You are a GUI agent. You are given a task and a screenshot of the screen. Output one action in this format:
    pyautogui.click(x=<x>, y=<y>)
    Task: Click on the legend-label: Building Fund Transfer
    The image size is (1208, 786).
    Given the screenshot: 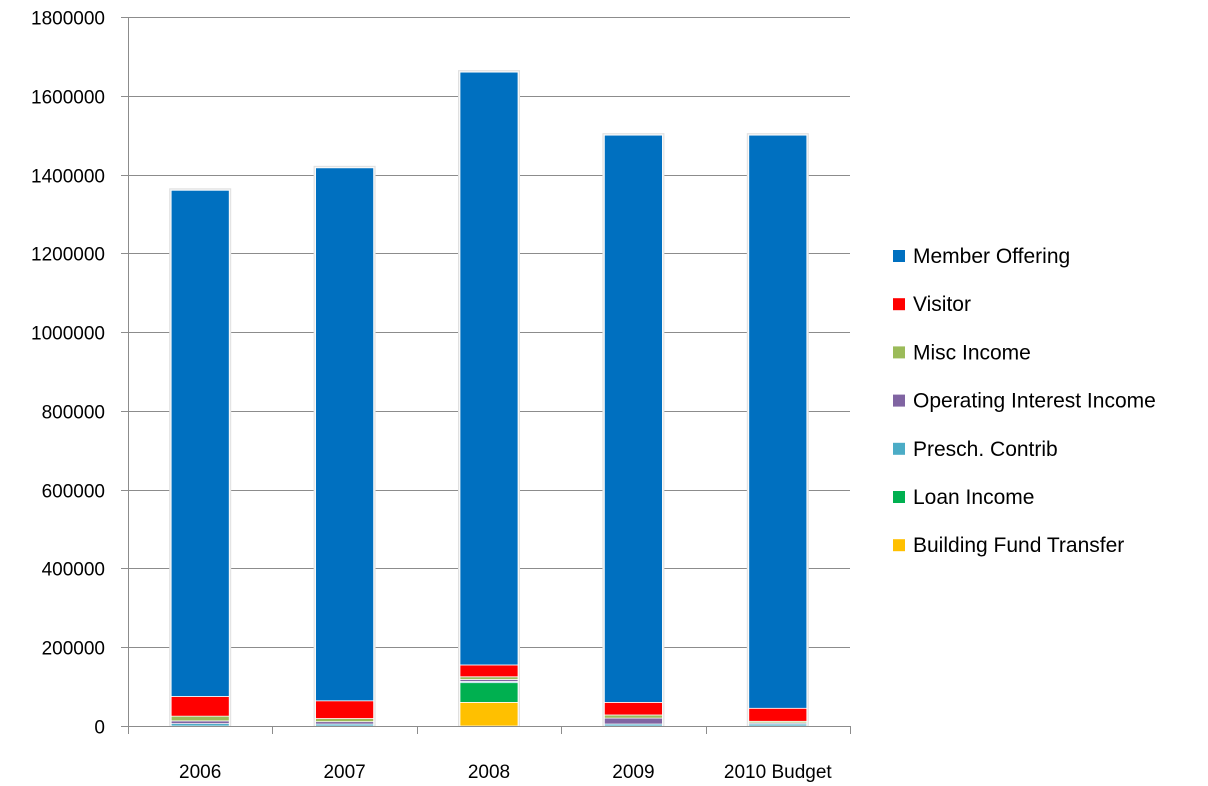 What is the action you would take?
    pyautogui.click(x=1018, y=545)
    